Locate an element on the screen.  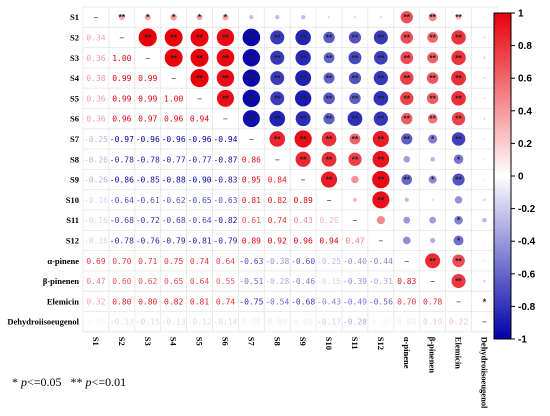
corr-value: -0.25 is located at coordinates (329, 261).